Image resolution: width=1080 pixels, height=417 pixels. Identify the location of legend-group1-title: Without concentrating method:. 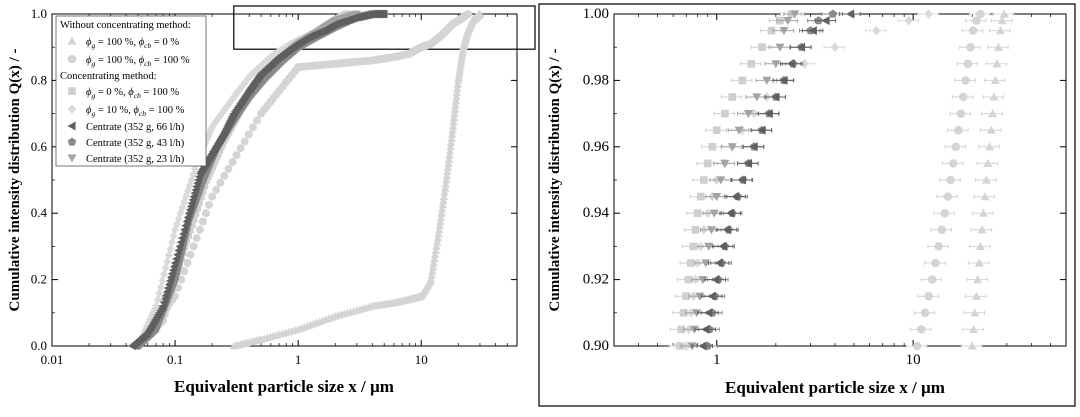
(125, 25).